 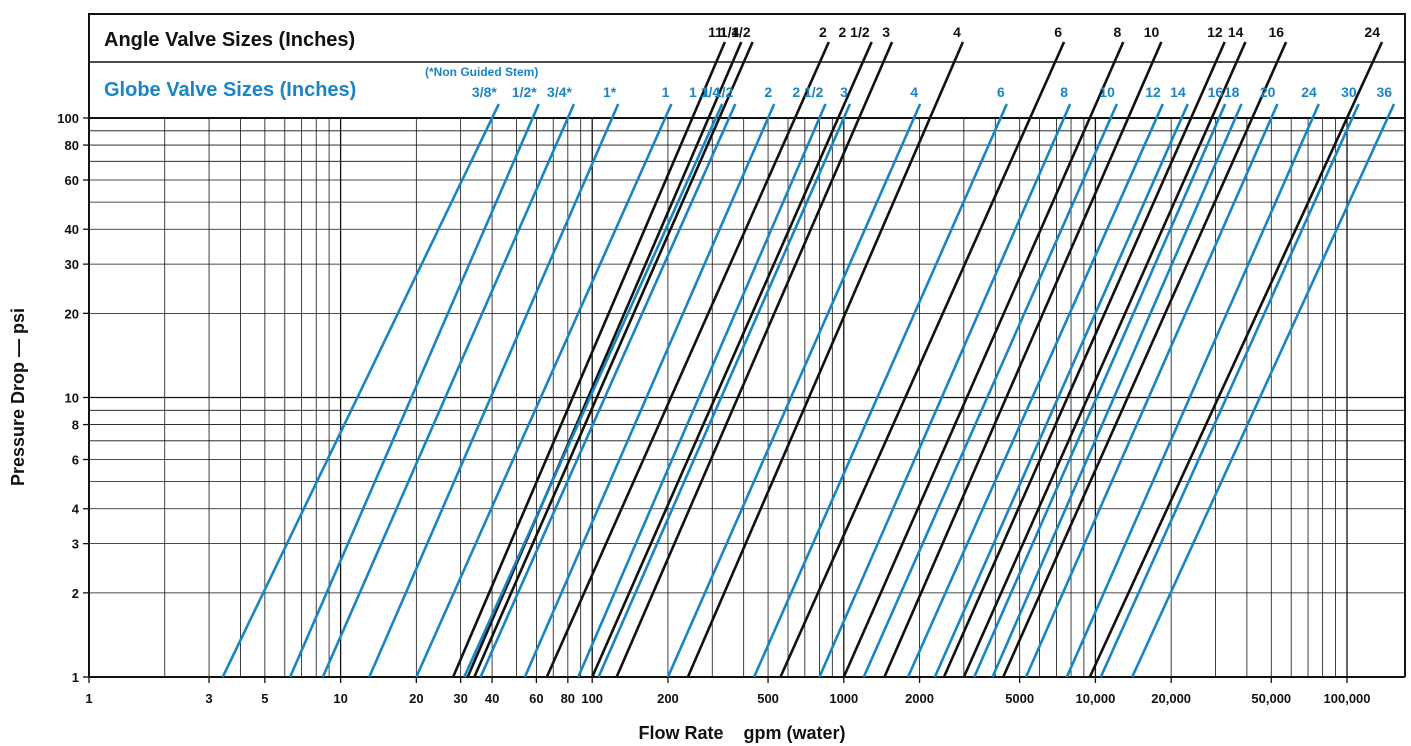 I want to click on series-label: 3/4*, so click(x=559, y=92).